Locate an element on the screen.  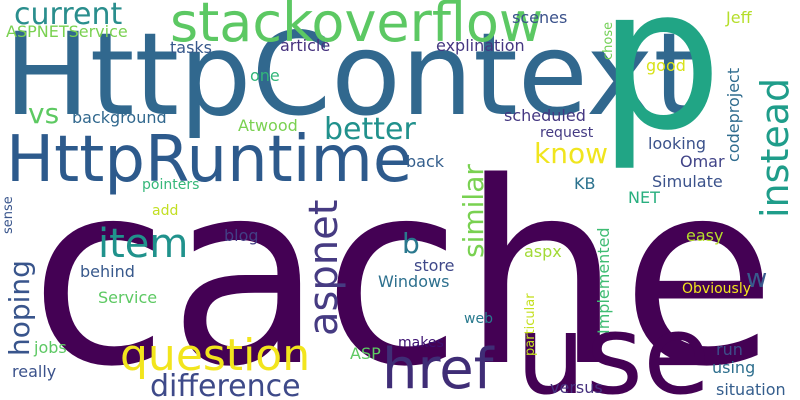
word: HttpRuntime is located at coordinates (209, 160).